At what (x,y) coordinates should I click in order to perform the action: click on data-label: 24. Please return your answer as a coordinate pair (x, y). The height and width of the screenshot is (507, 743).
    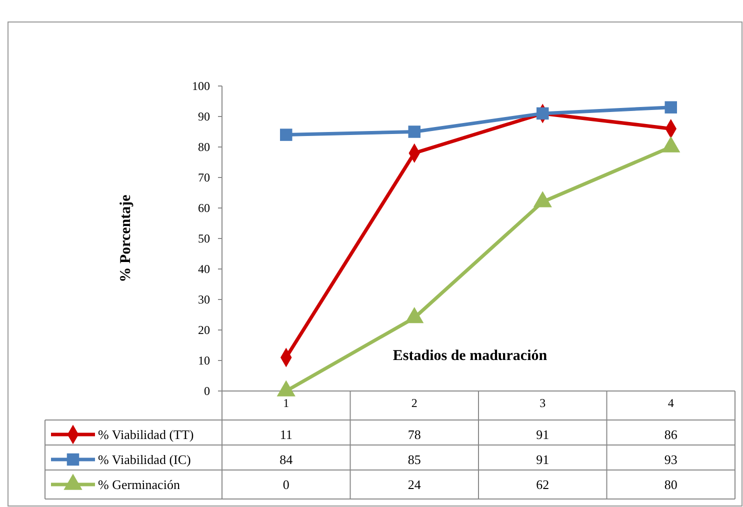
    Looking at the image, I should click on (415, 484).